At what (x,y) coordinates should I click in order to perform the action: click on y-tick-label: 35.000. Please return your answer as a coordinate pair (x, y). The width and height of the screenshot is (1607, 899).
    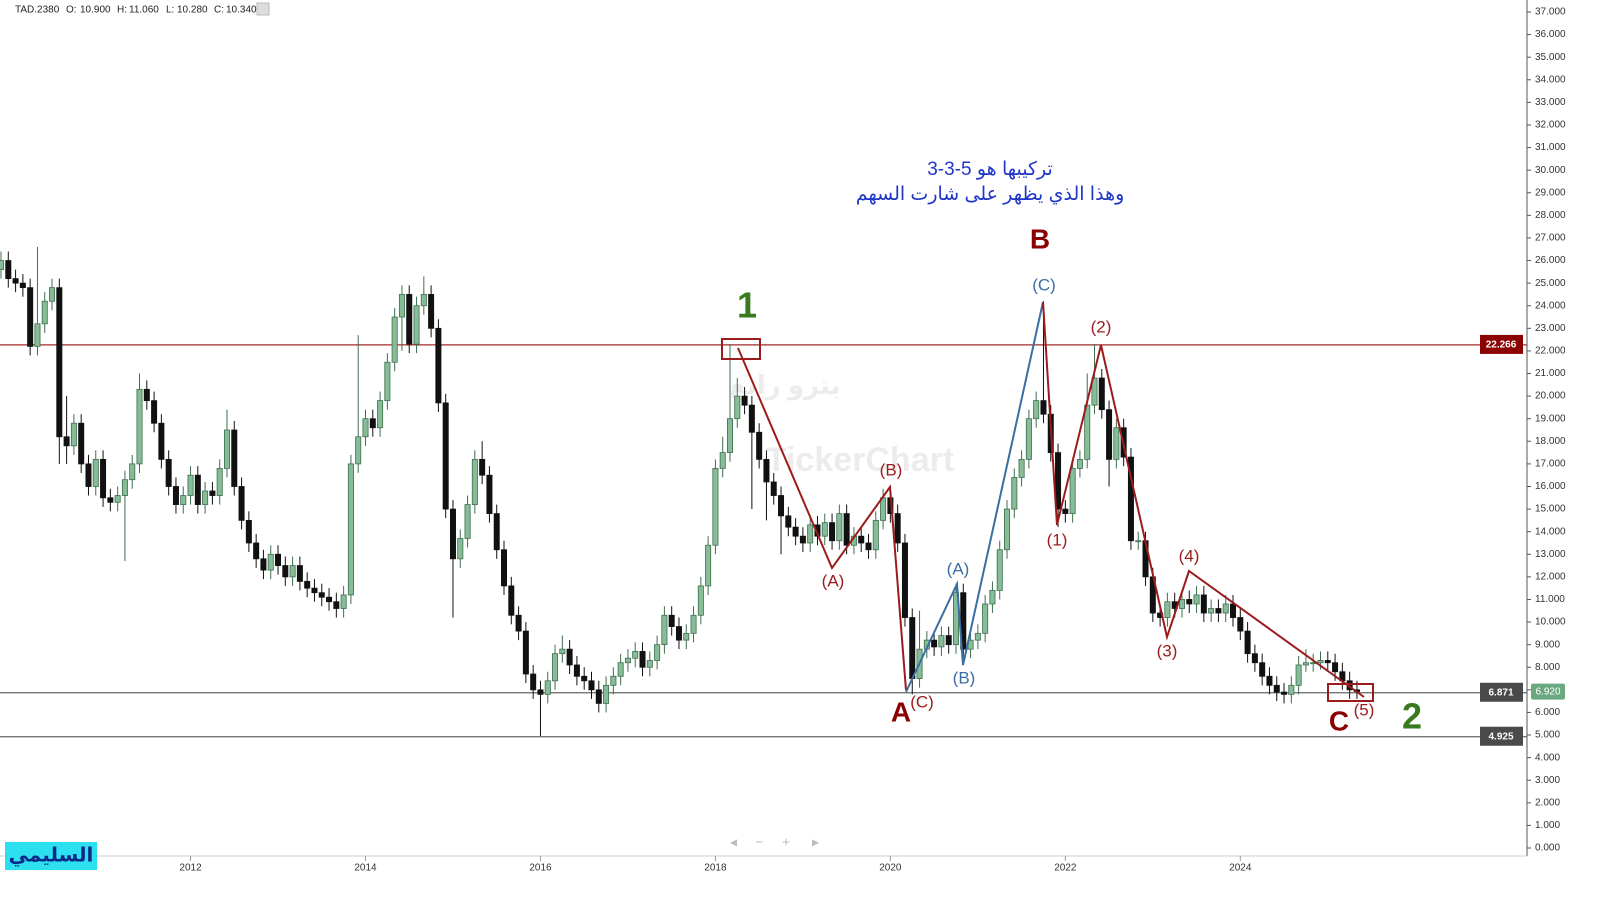
    Looking at the image, I should click on (1550, 57).